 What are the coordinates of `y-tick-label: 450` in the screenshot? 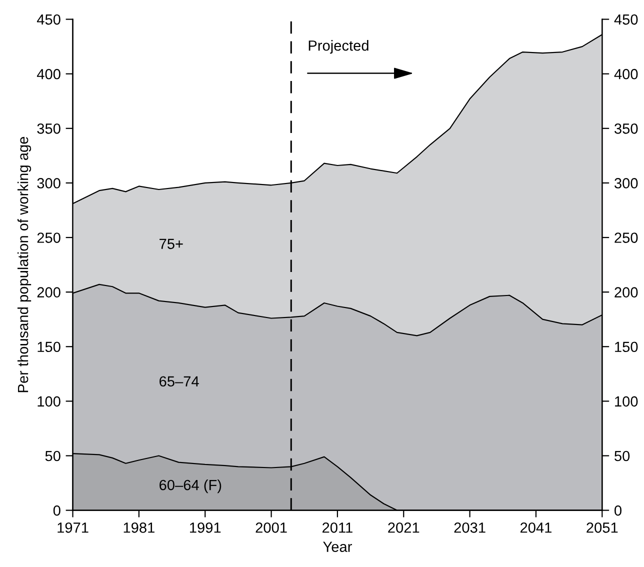 It's located at (48, 19).